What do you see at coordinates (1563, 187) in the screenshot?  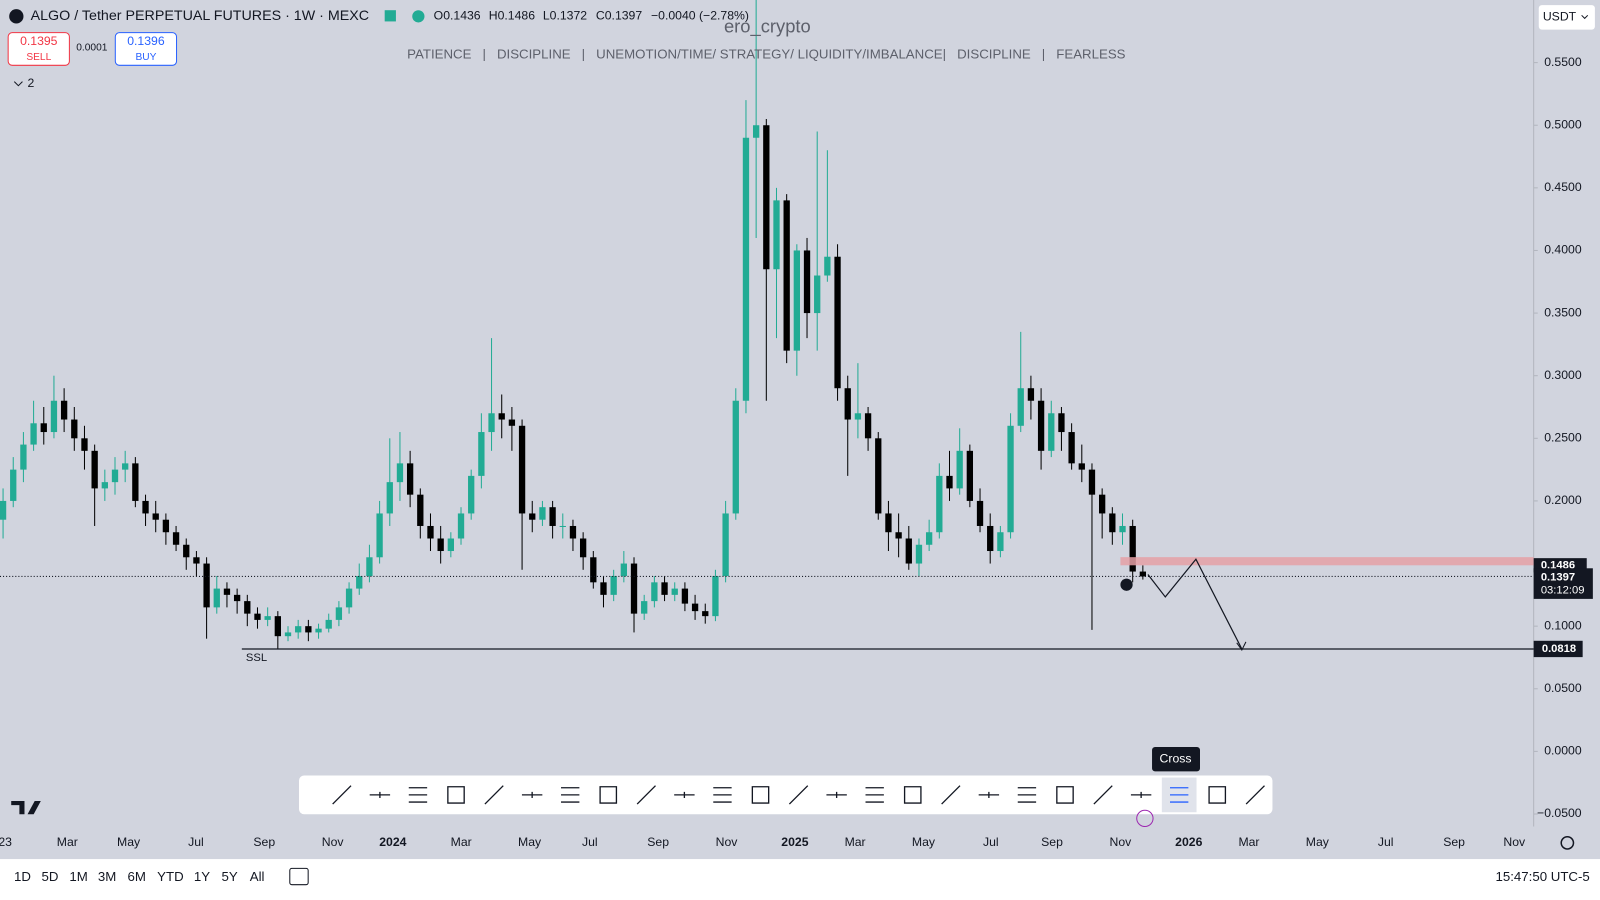 I see `y-tick-label: 0.4500` at bounding box center [1563, 187].